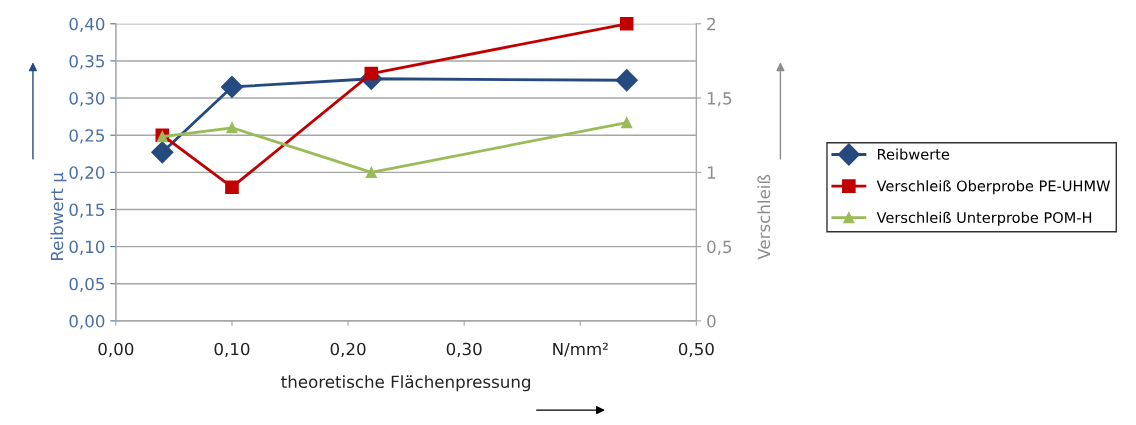 This screenshot has height=425, width=1136. Describe the element at coordinates (711, 321) in the screenshot. I see `y2-tick-label: 0` at that location.